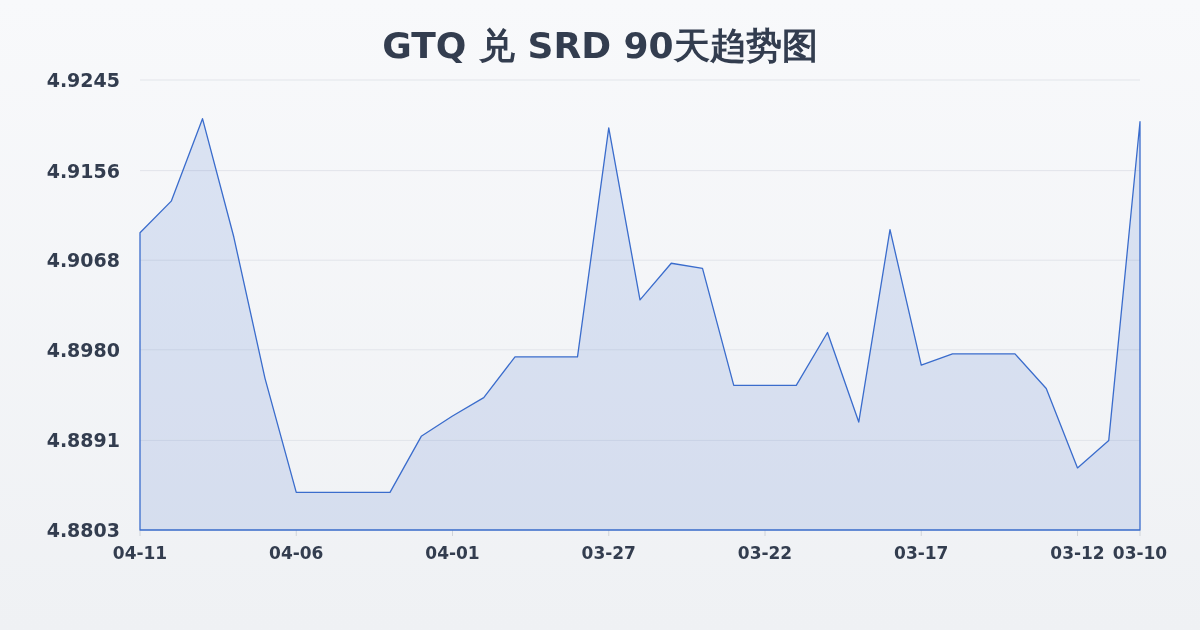  I want to click on y-tick-label: 4.9156, so click(83, 170).